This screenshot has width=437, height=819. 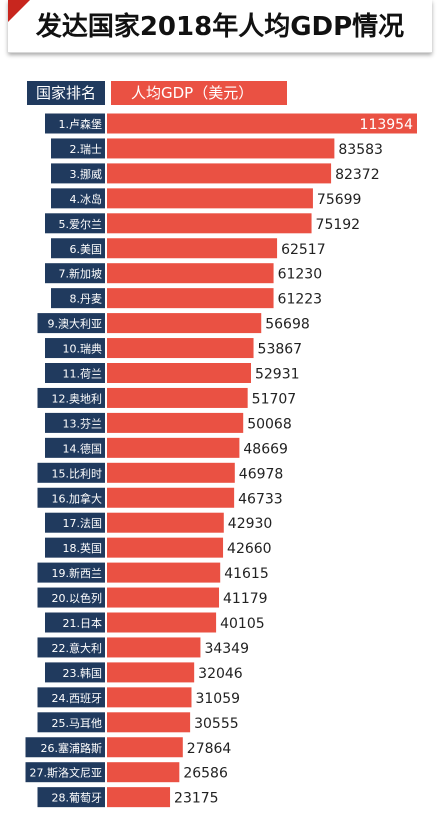 I want to click on value-label: 56698, so click(x=287, y=325).